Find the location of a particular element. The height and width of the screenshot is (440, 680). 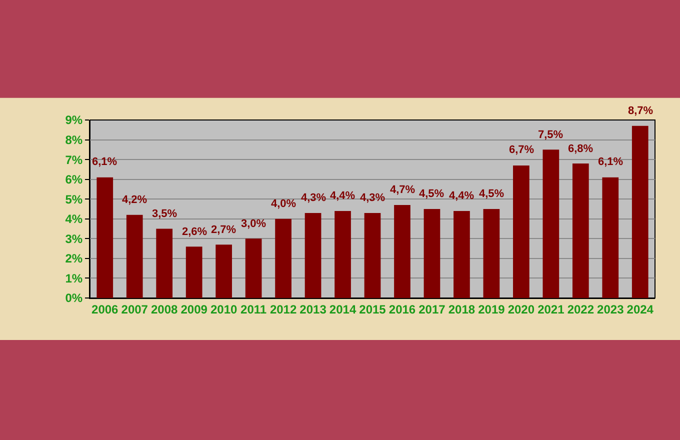

y-tick-label: 0% is located at coordinates (74, 298).